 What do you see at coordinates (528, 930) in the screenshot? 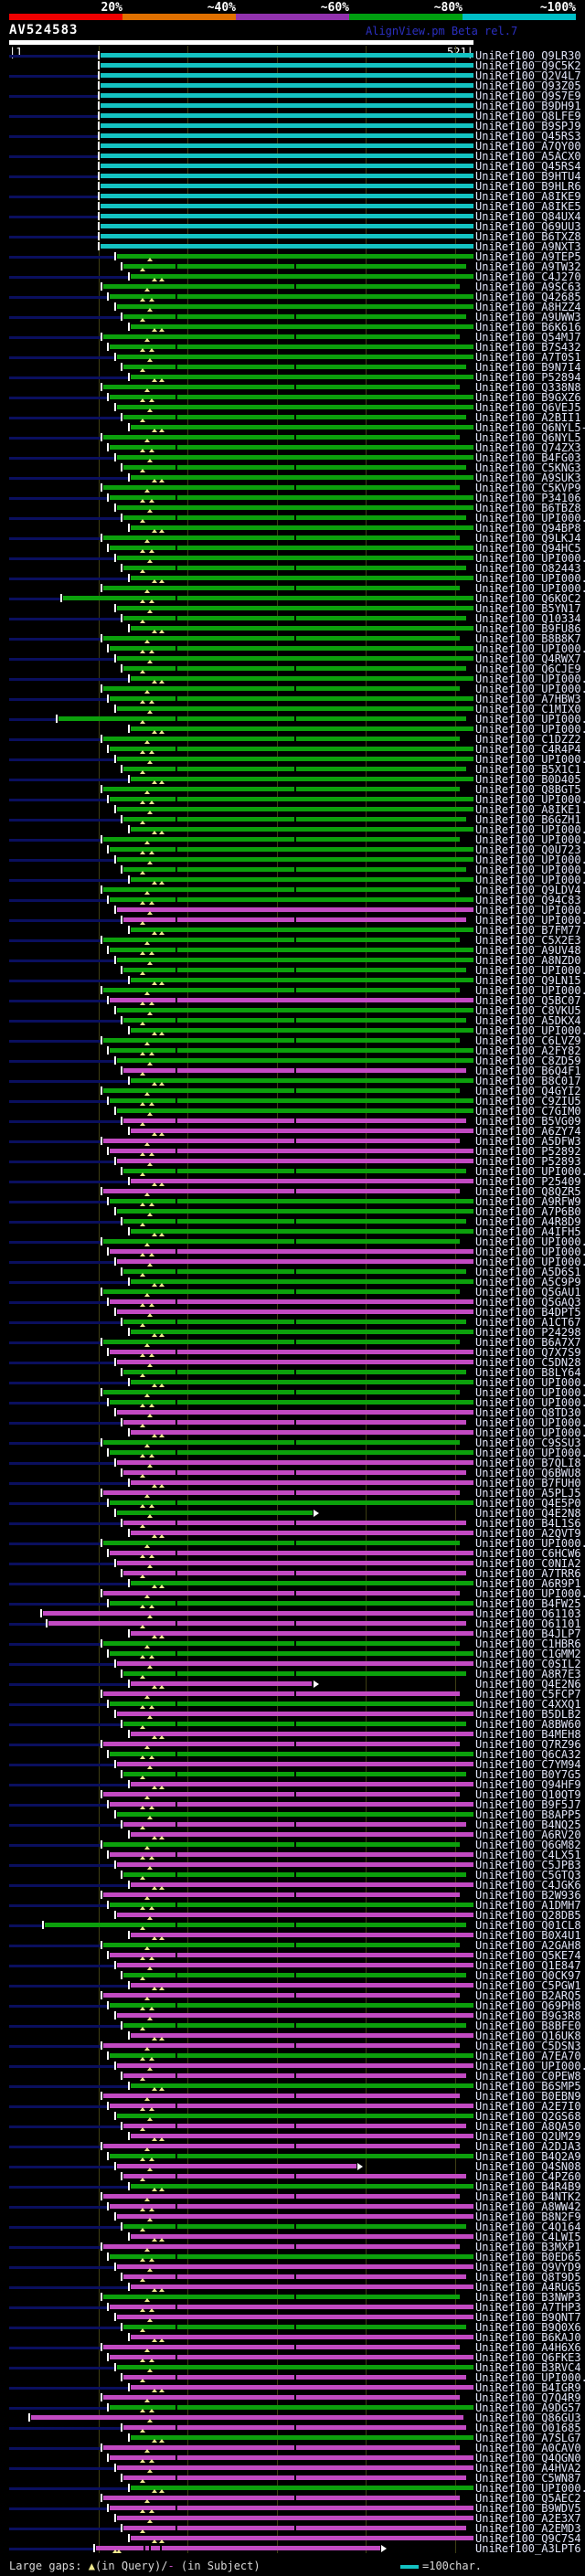
I see `subject-label: UniRef100_B7FM77` at bounding box center [528, 930].